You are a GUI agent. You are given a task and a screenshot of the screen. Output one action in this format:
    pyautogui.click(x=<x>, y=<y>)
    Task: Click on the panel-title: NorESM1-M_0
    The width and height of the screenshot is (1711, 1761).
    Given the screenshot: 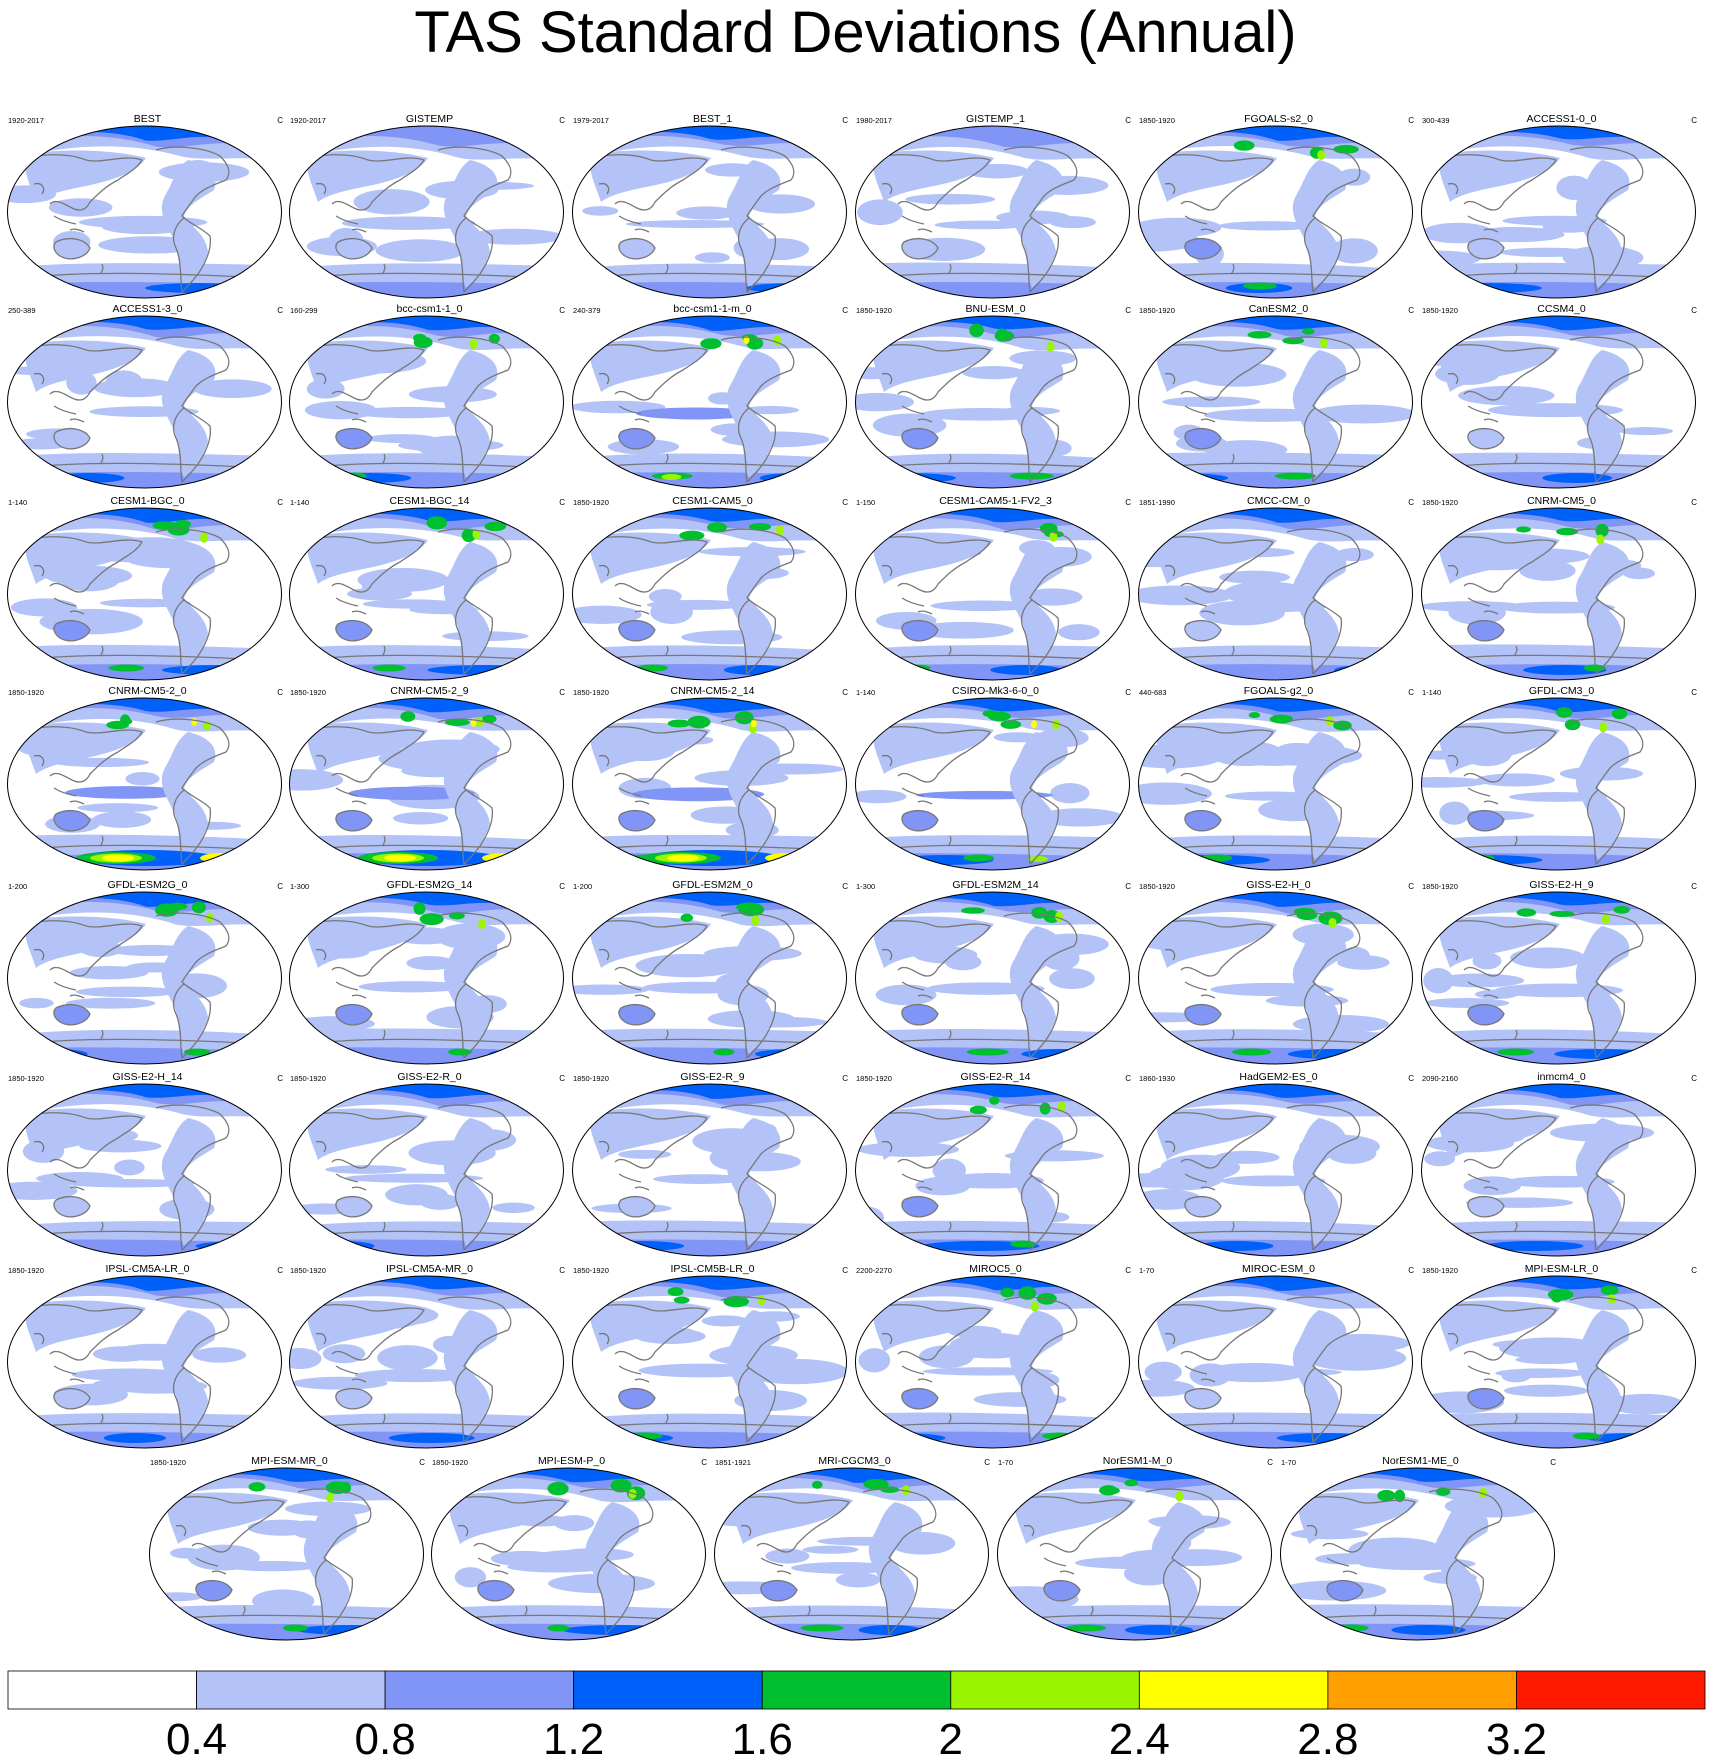 What is the action you would take?
    pyautogui.click(x=1137, y=1461)
    